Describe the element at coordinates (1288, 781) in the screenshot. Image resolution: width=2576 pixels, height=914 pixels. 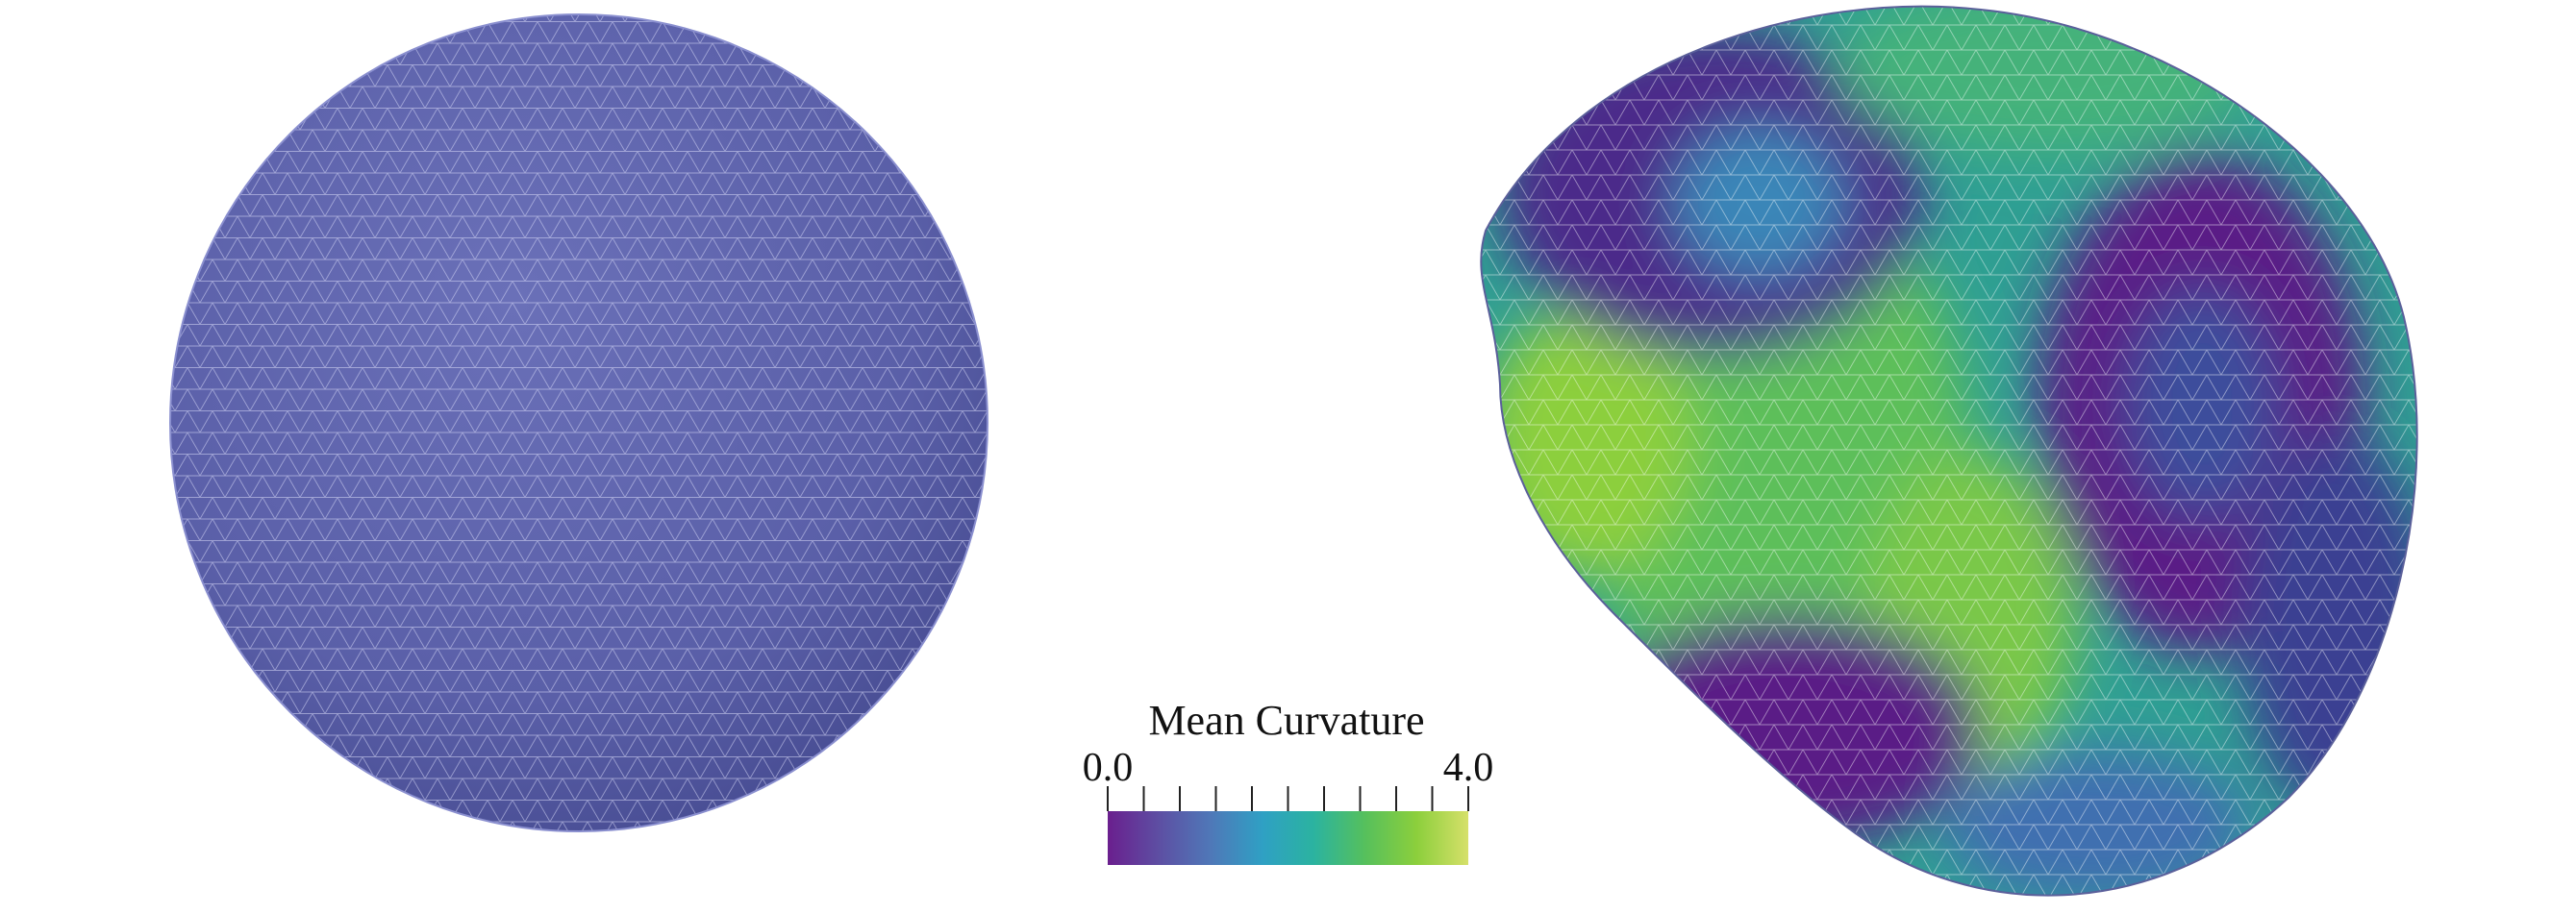
I see `colorbar: Mean Curvature 0.0 4.0` at that location.